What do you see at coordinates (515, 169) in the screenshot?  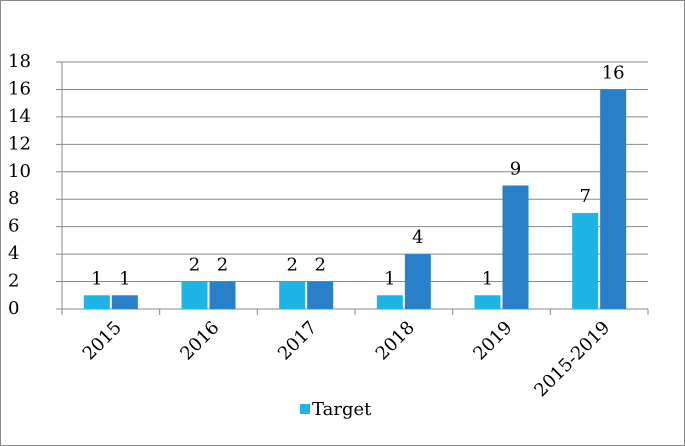 I see `data-label: 9` at bounding box center [515, 169].